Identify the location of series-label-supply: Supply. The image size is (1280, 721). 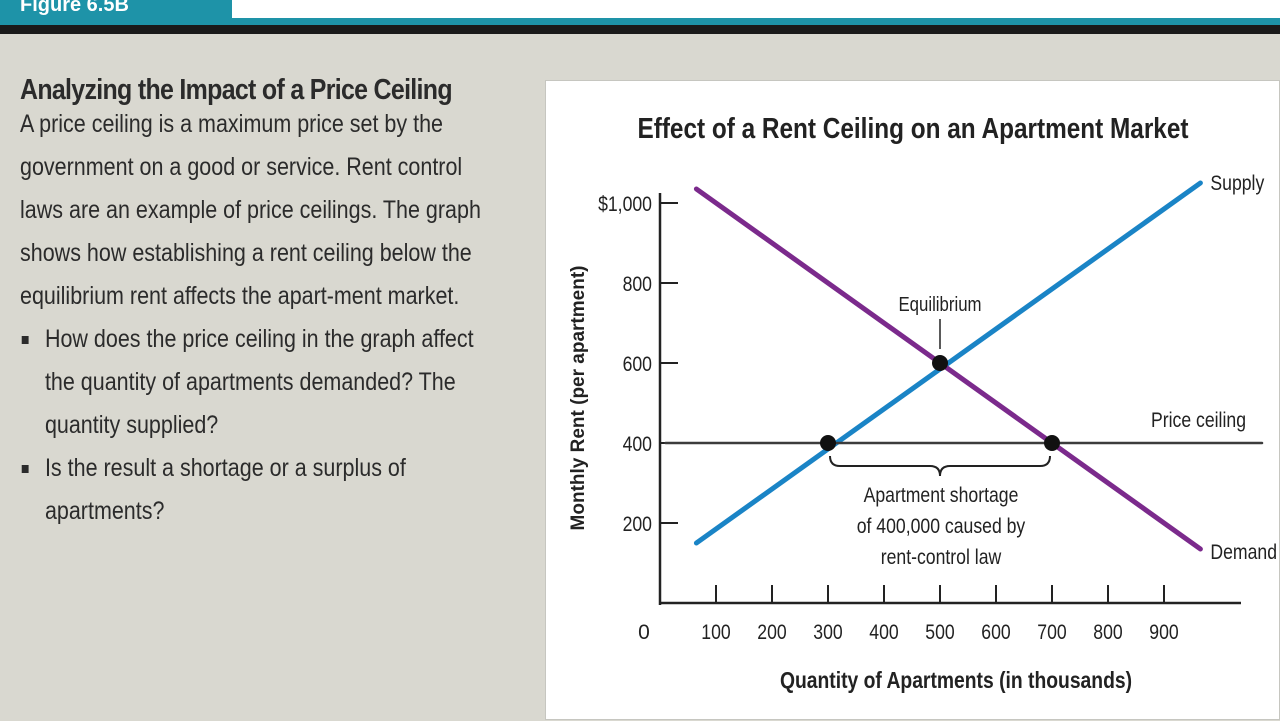
(1237, 184).